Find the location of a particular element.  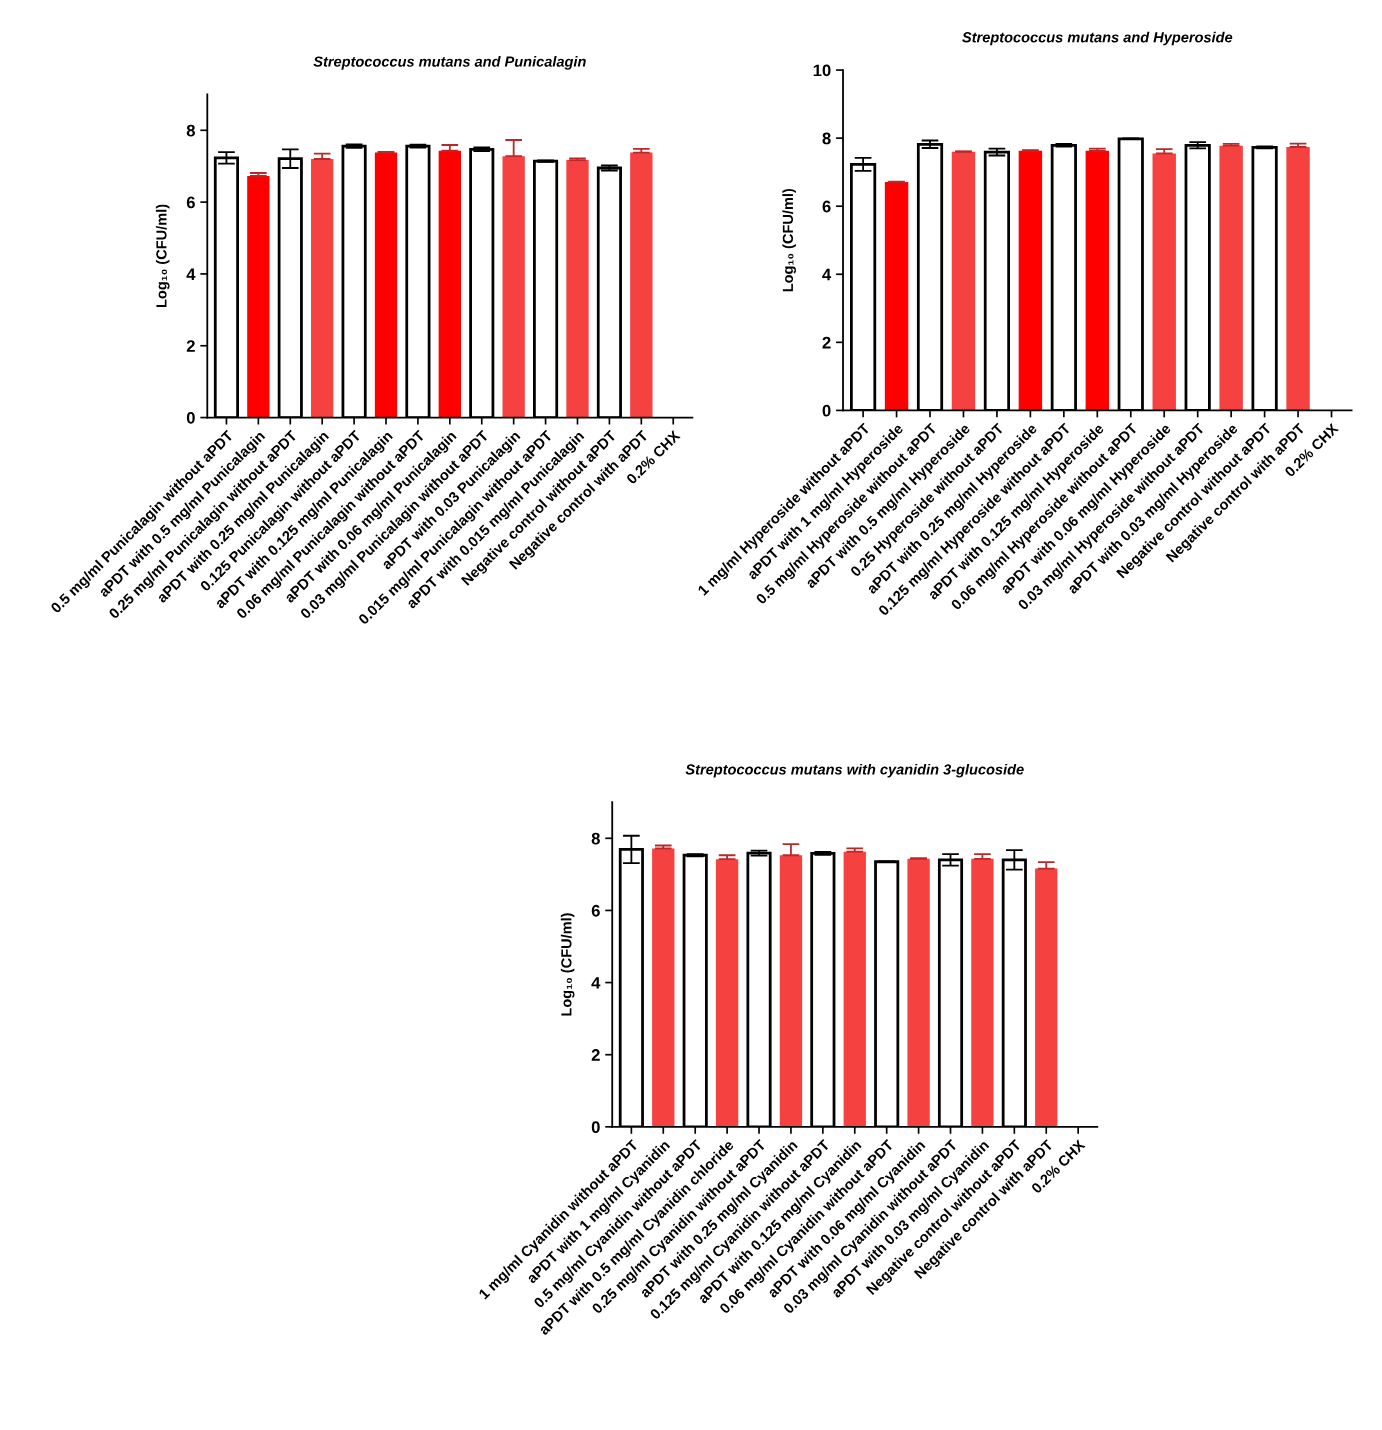

chart-title: Streptococcus mutans with cyanidin 3-glucoside is located at coordinates (854, 770).